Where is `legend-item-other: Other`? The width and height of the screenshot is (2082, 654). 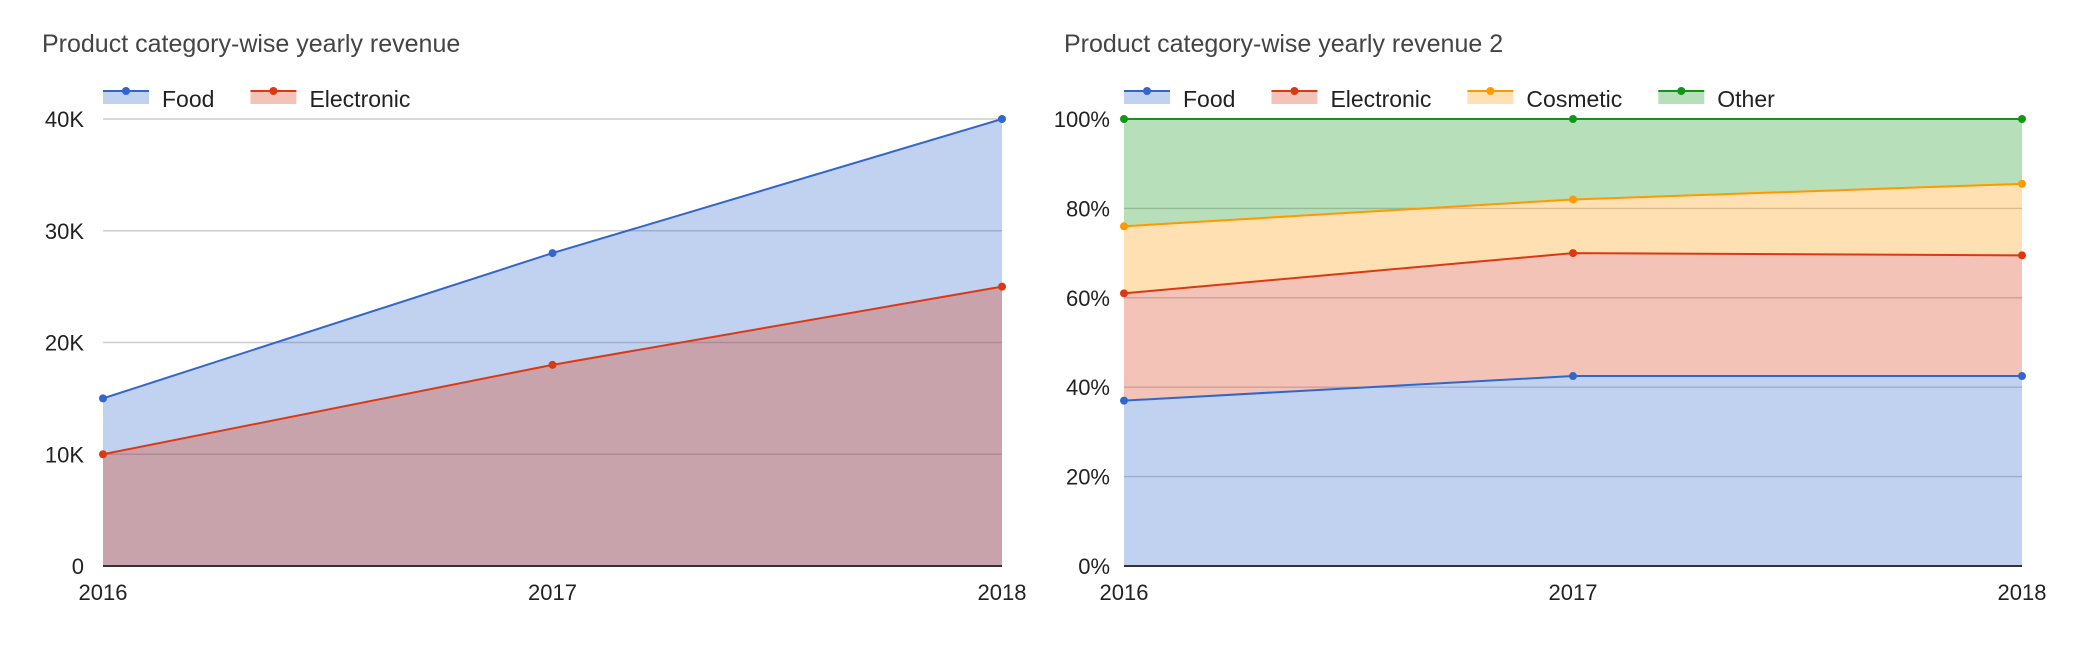
legend-item-other: Other is located at coordinates (1716, 99).